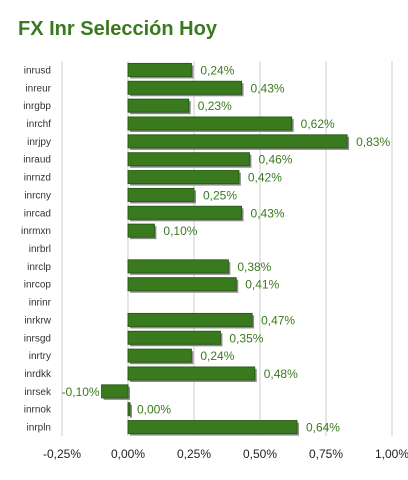  What do you see at coordinates (117, 29) in the screenshot?
I see `chart-title: FX Inr Selección Hoy` at bounding box center [117, 29].